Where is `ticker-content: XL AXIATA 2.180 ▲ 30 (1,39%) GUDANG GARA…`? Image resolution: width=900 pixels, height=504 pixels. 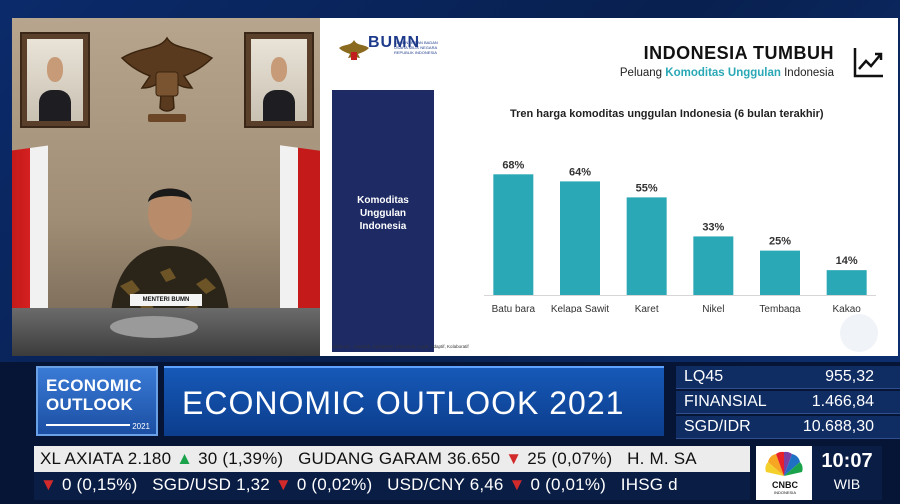
ticker-content: XL AXIATA 2.180 ▲ 30 (1,39%) GUDANG GARA… is located at coordinates (368, 459).